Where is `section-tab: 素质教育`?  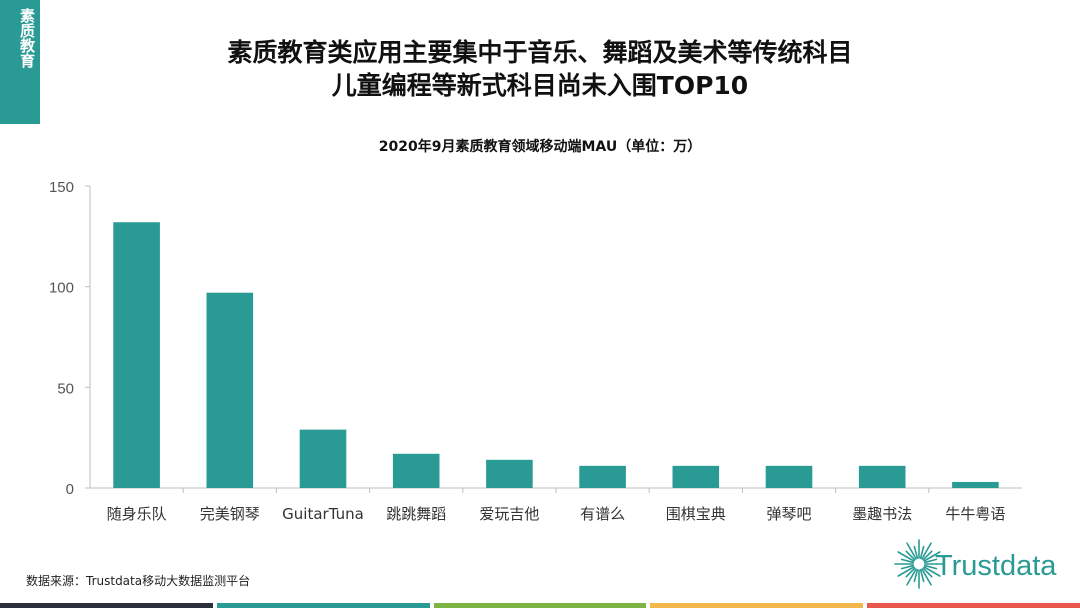 section-tab: 素质教育 is located at coordinates (20, 62).